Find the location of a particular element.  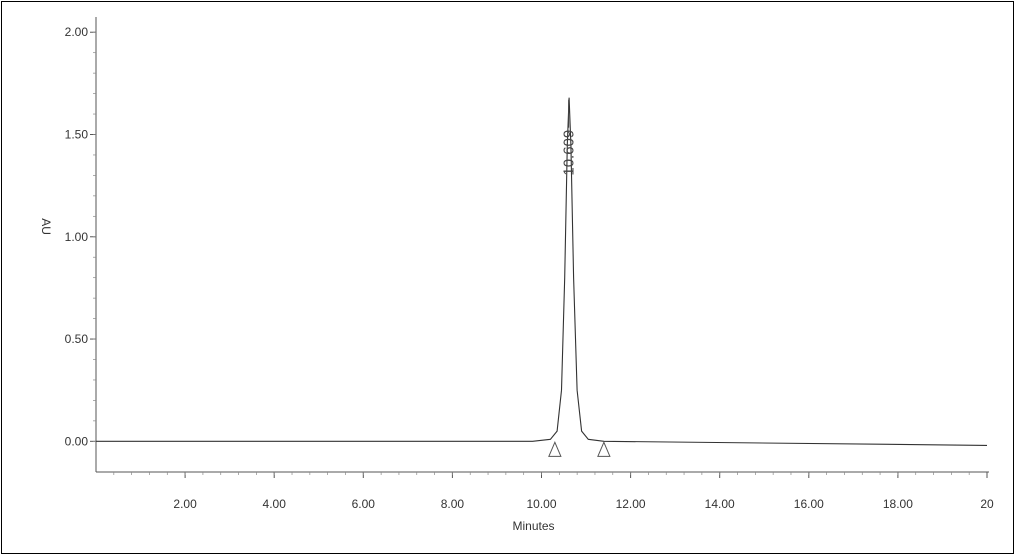

x-tick-label: 20 is located at coordinates (987, 504).